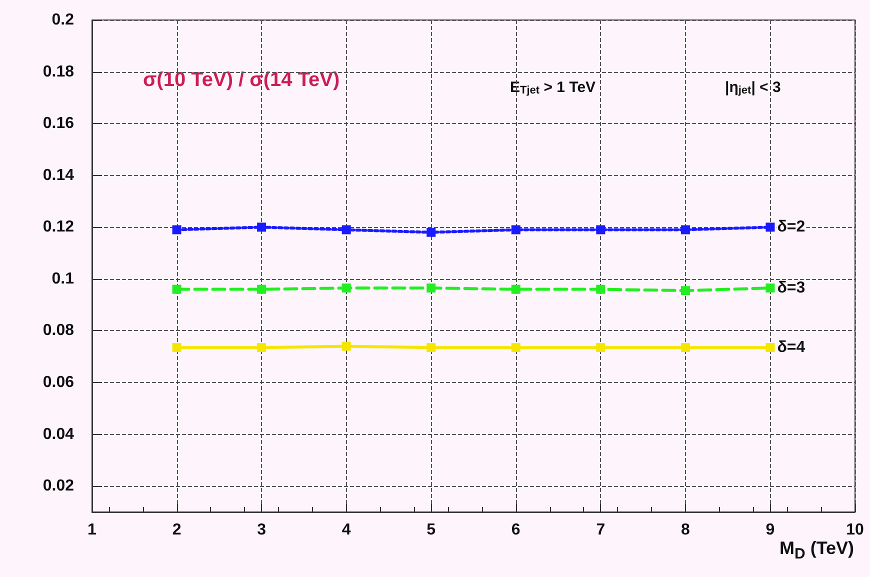 The width and height of the screenshot is (870, 577). I want to click on series-label: δ=4, so click(791, 347).